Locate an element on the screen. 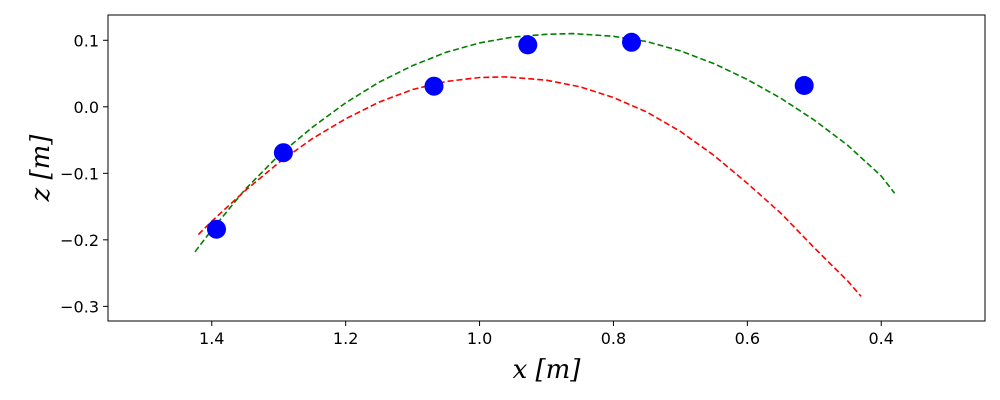 This screenshot has width=1000, height=400. x-tick-label: 1.0 is located at coordinates (479, 338).